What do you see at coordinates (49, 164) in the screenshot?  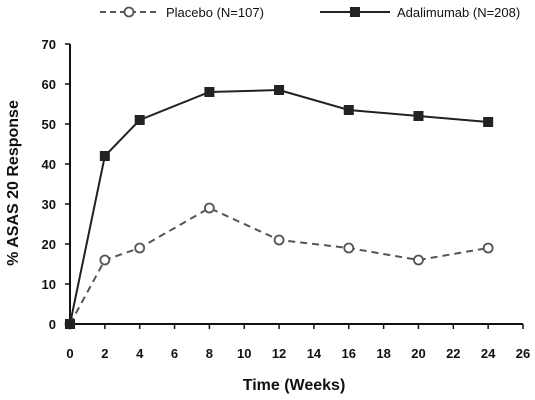 I see `y-tick-label: 40` at bounding box center [49, 164].